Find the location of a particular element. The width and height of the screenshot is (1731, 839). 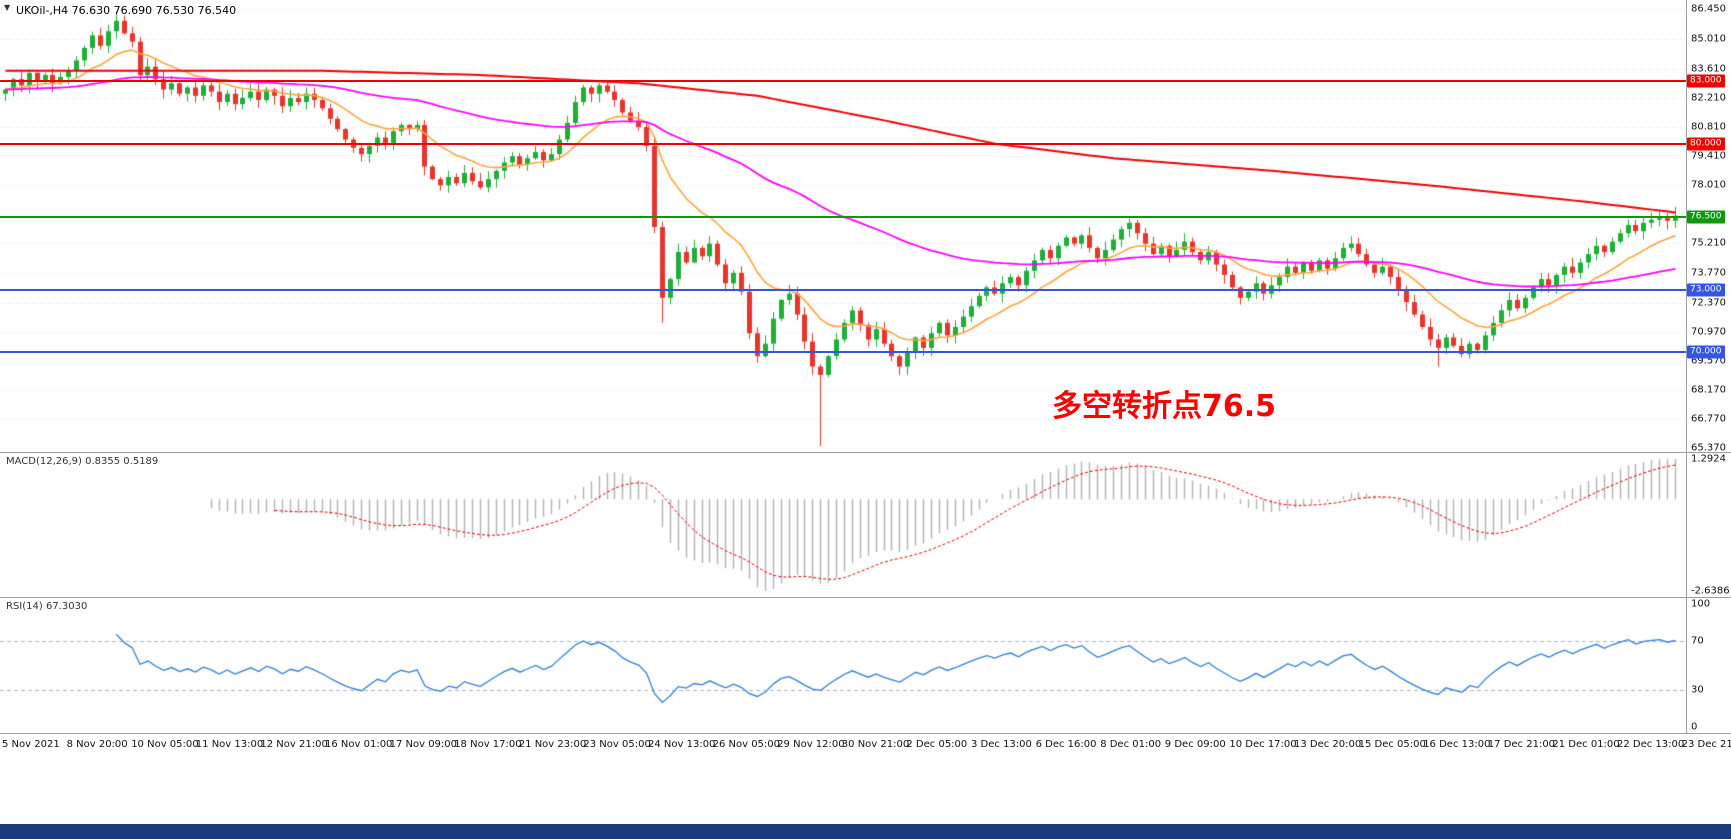

price-axis-label: 86.450 is located at coordinates (1708, 9).